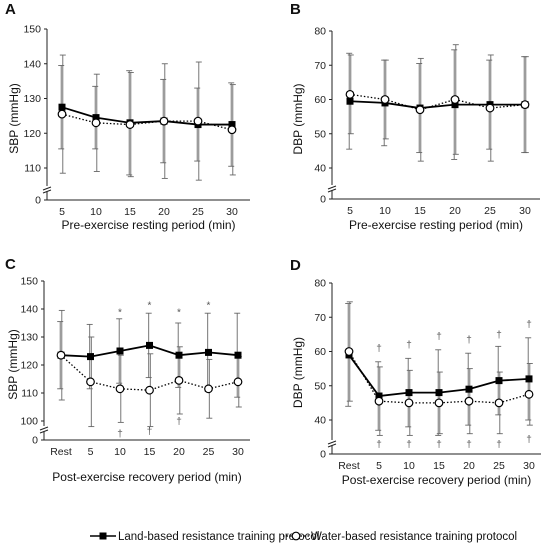 This screenshot has width=550, height=547. What do you see at coordinates (295, 9) in the screenshot?
I see `panel-b-letter: B` at bounding box center [295, 9].